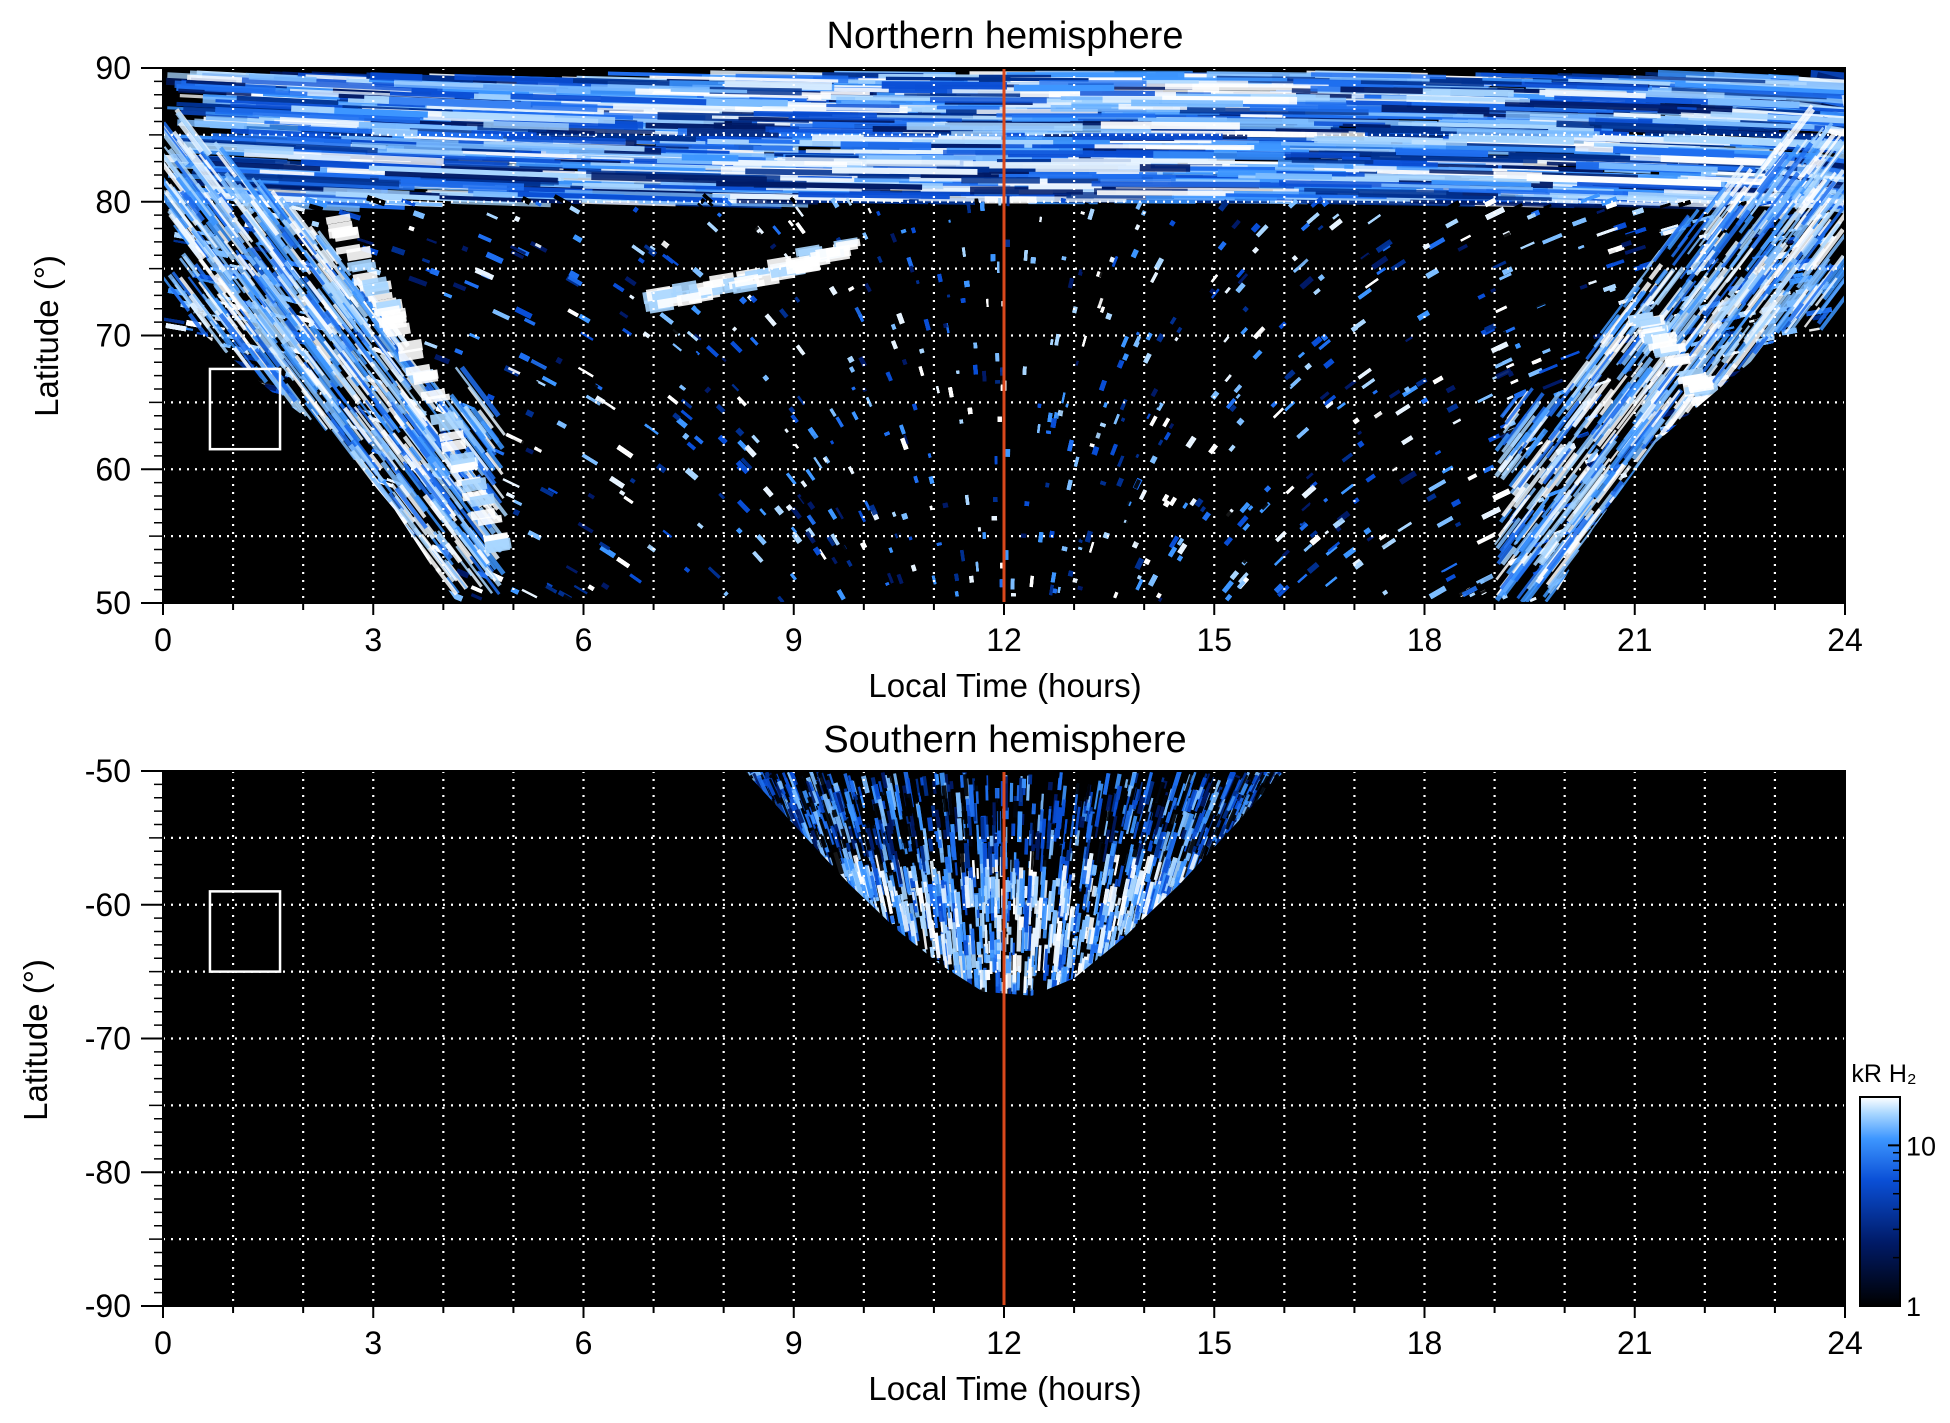  Describe the element at coordinates (1005, 36) in the screenshot. I see `north-title: Northern hemisphere` at that location.